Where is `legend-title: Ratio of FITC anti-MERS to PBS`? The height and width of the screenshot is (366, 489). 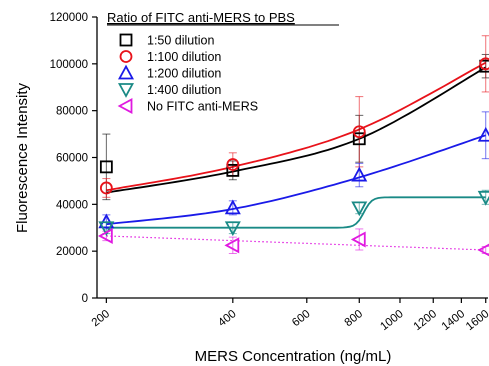 legend-title: Ratio of FITC anti-MERS to PBS is located at coordinates (201, 17).